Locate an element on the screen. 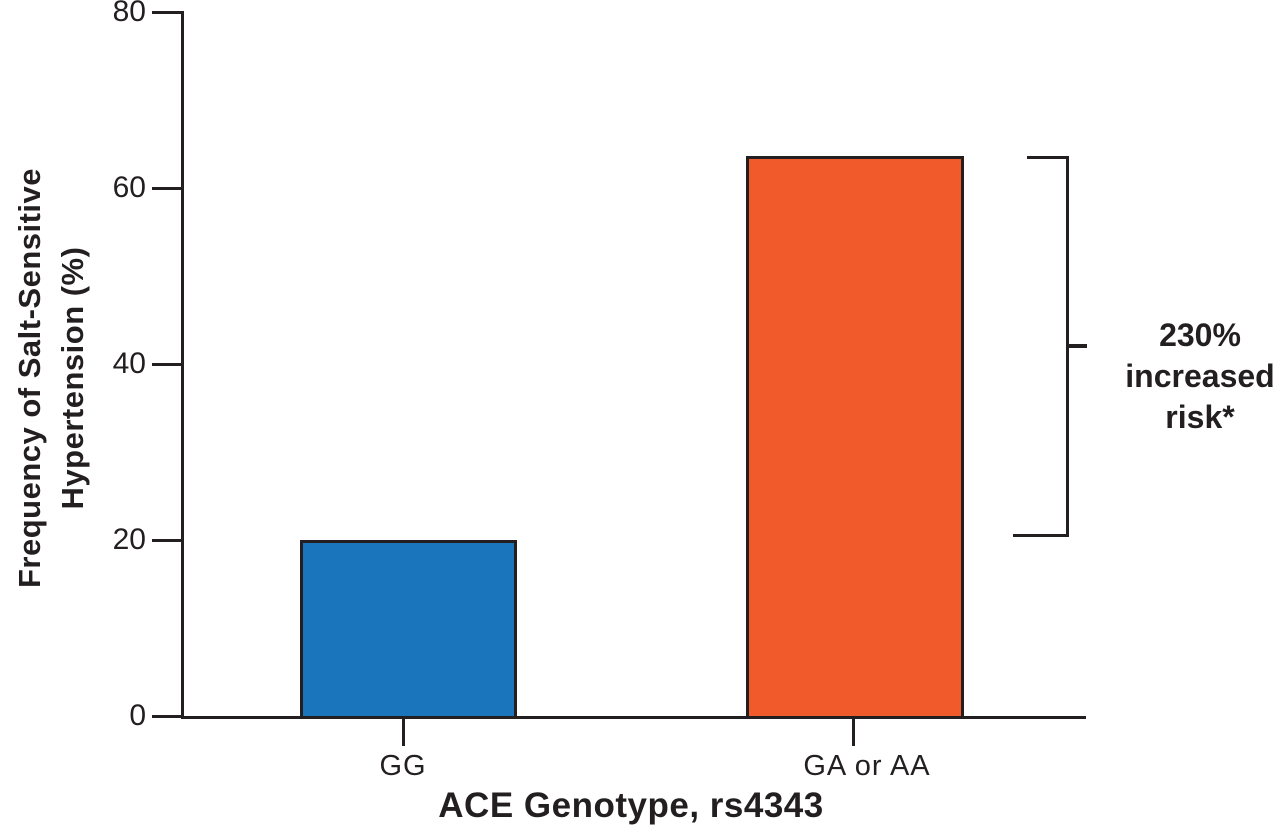 The width and height of the screenshot is (1280, 837). bar-gg is located at coordinates (408, 629).